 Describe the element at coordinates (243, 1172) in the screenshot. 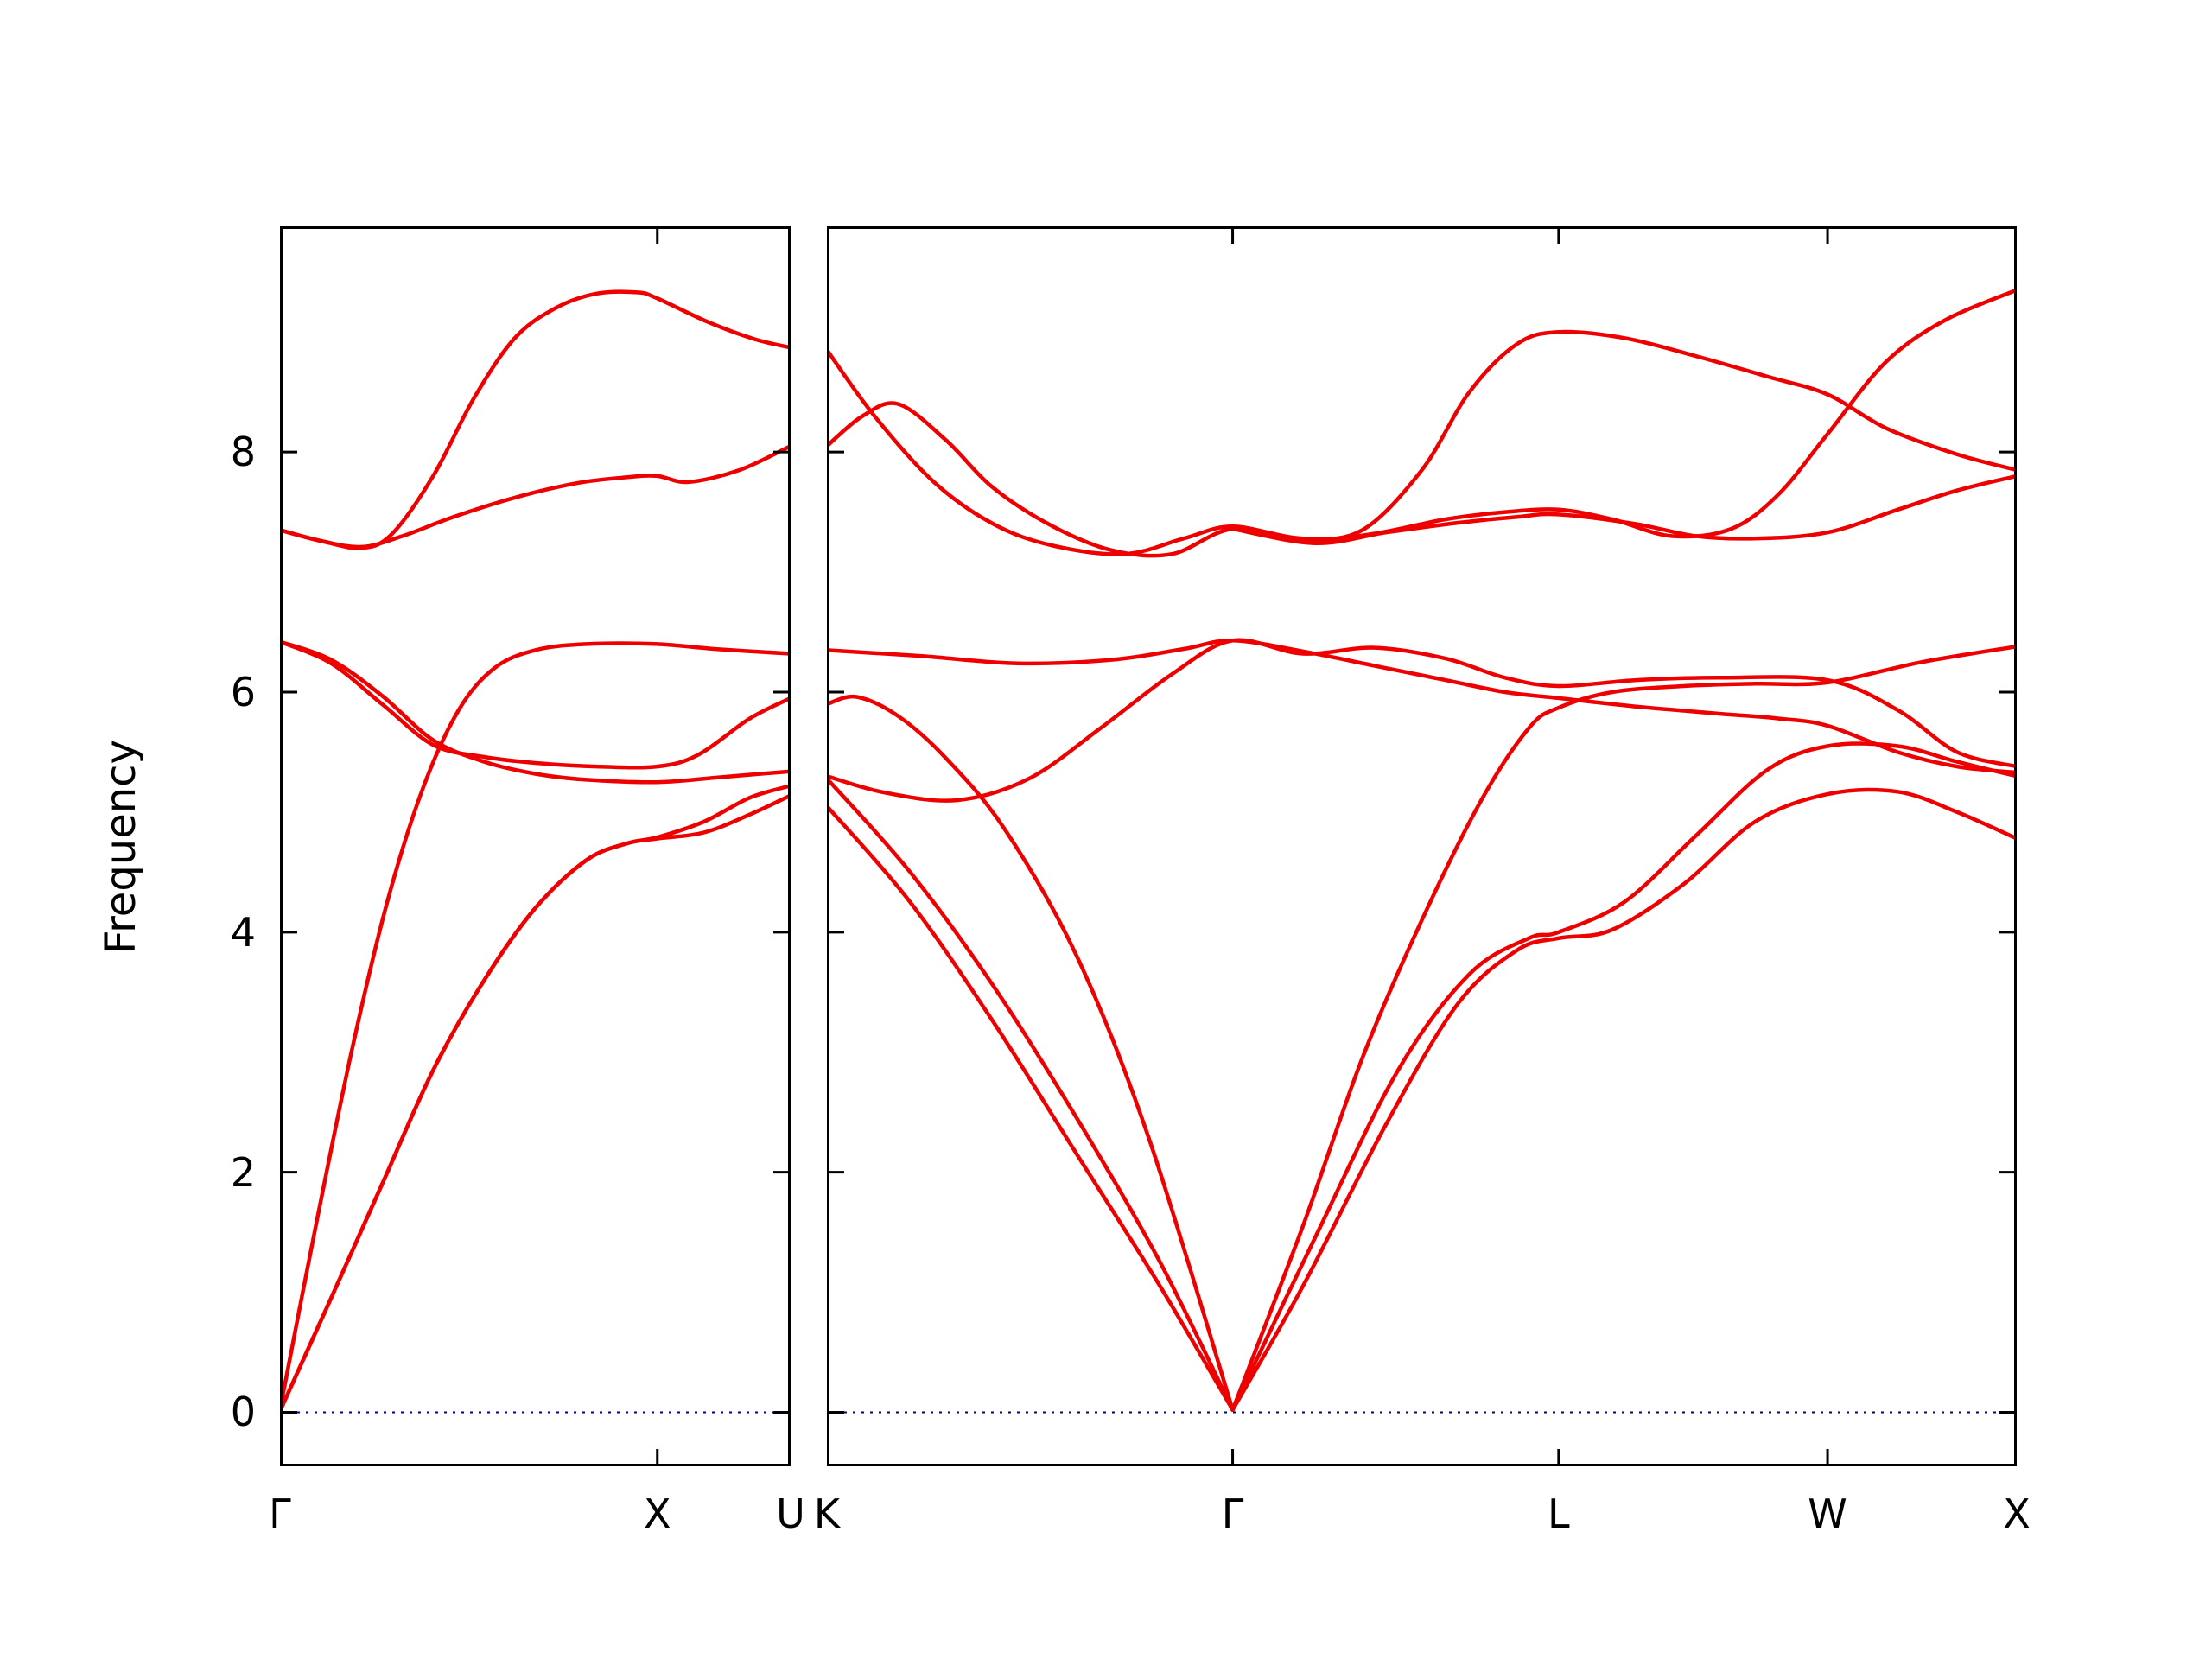

I see `y-tick-label: 2` at that location.